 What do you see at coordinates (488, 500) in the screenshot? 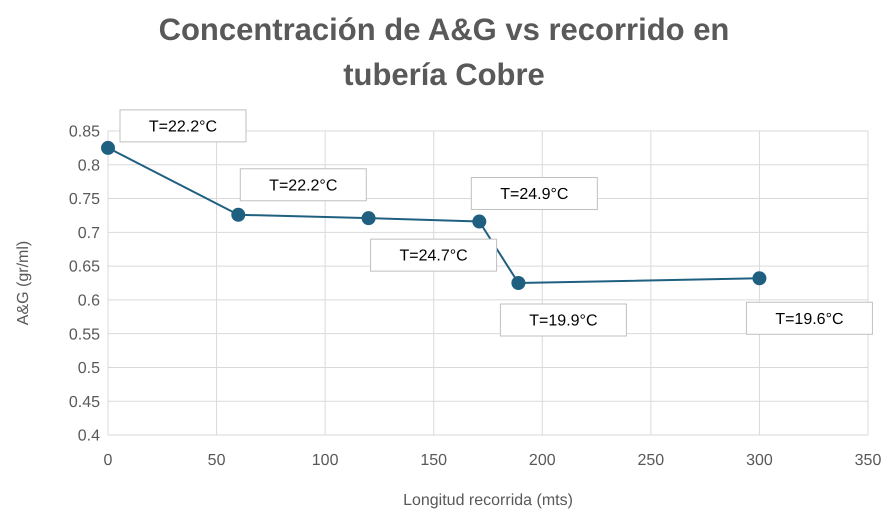
I see `x-axis-title: Longitud recorrida (mts)` at bounding box center [488, 500].